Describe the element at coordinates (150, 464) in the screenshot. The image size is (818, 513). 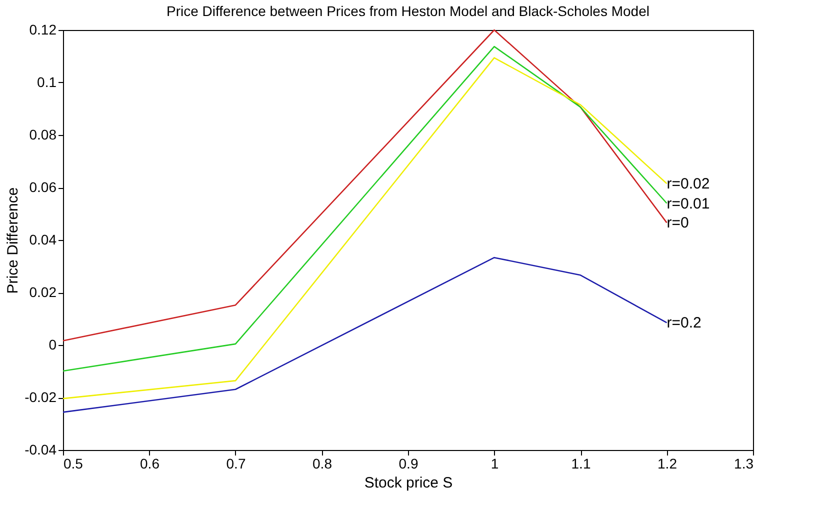
I see `x-tick-label: 0.6` at that location.